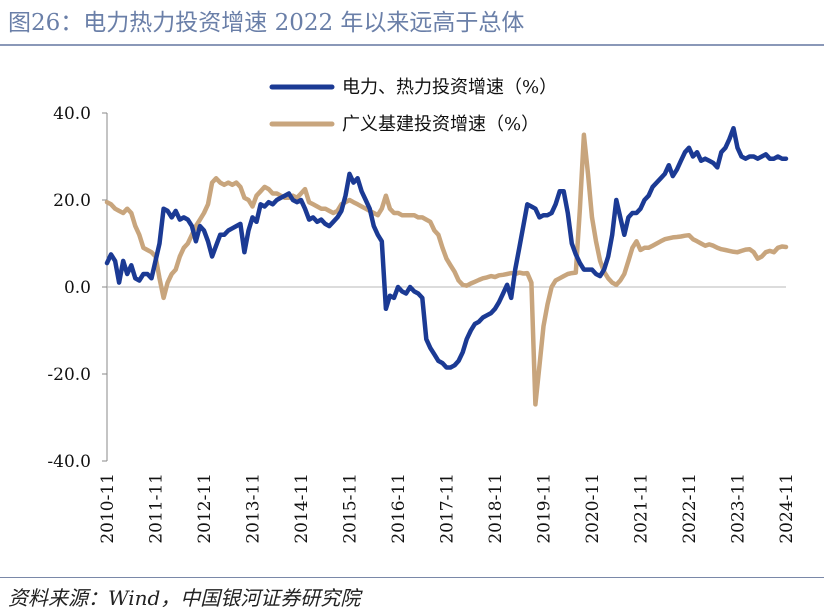 This screenshot has width=824, height=611. What do you see at coordinates (412, 577) in the screenshot?
I see `source-rule` at bounding box center [412, 577].